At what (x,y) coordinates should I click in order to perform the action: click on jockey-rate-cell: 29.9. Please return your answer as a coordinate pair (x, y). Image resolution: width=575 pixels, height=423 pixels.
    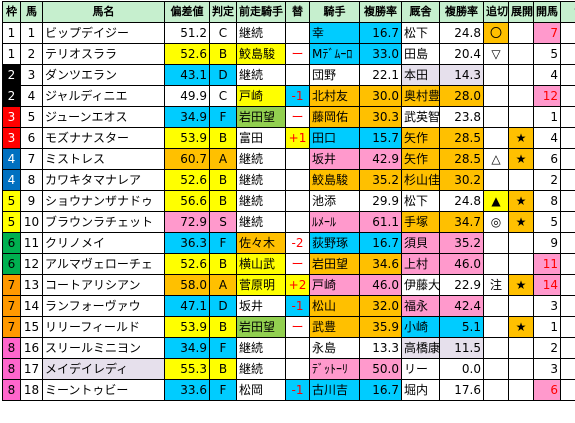
    Looking at the image, I should click on (381, 201).